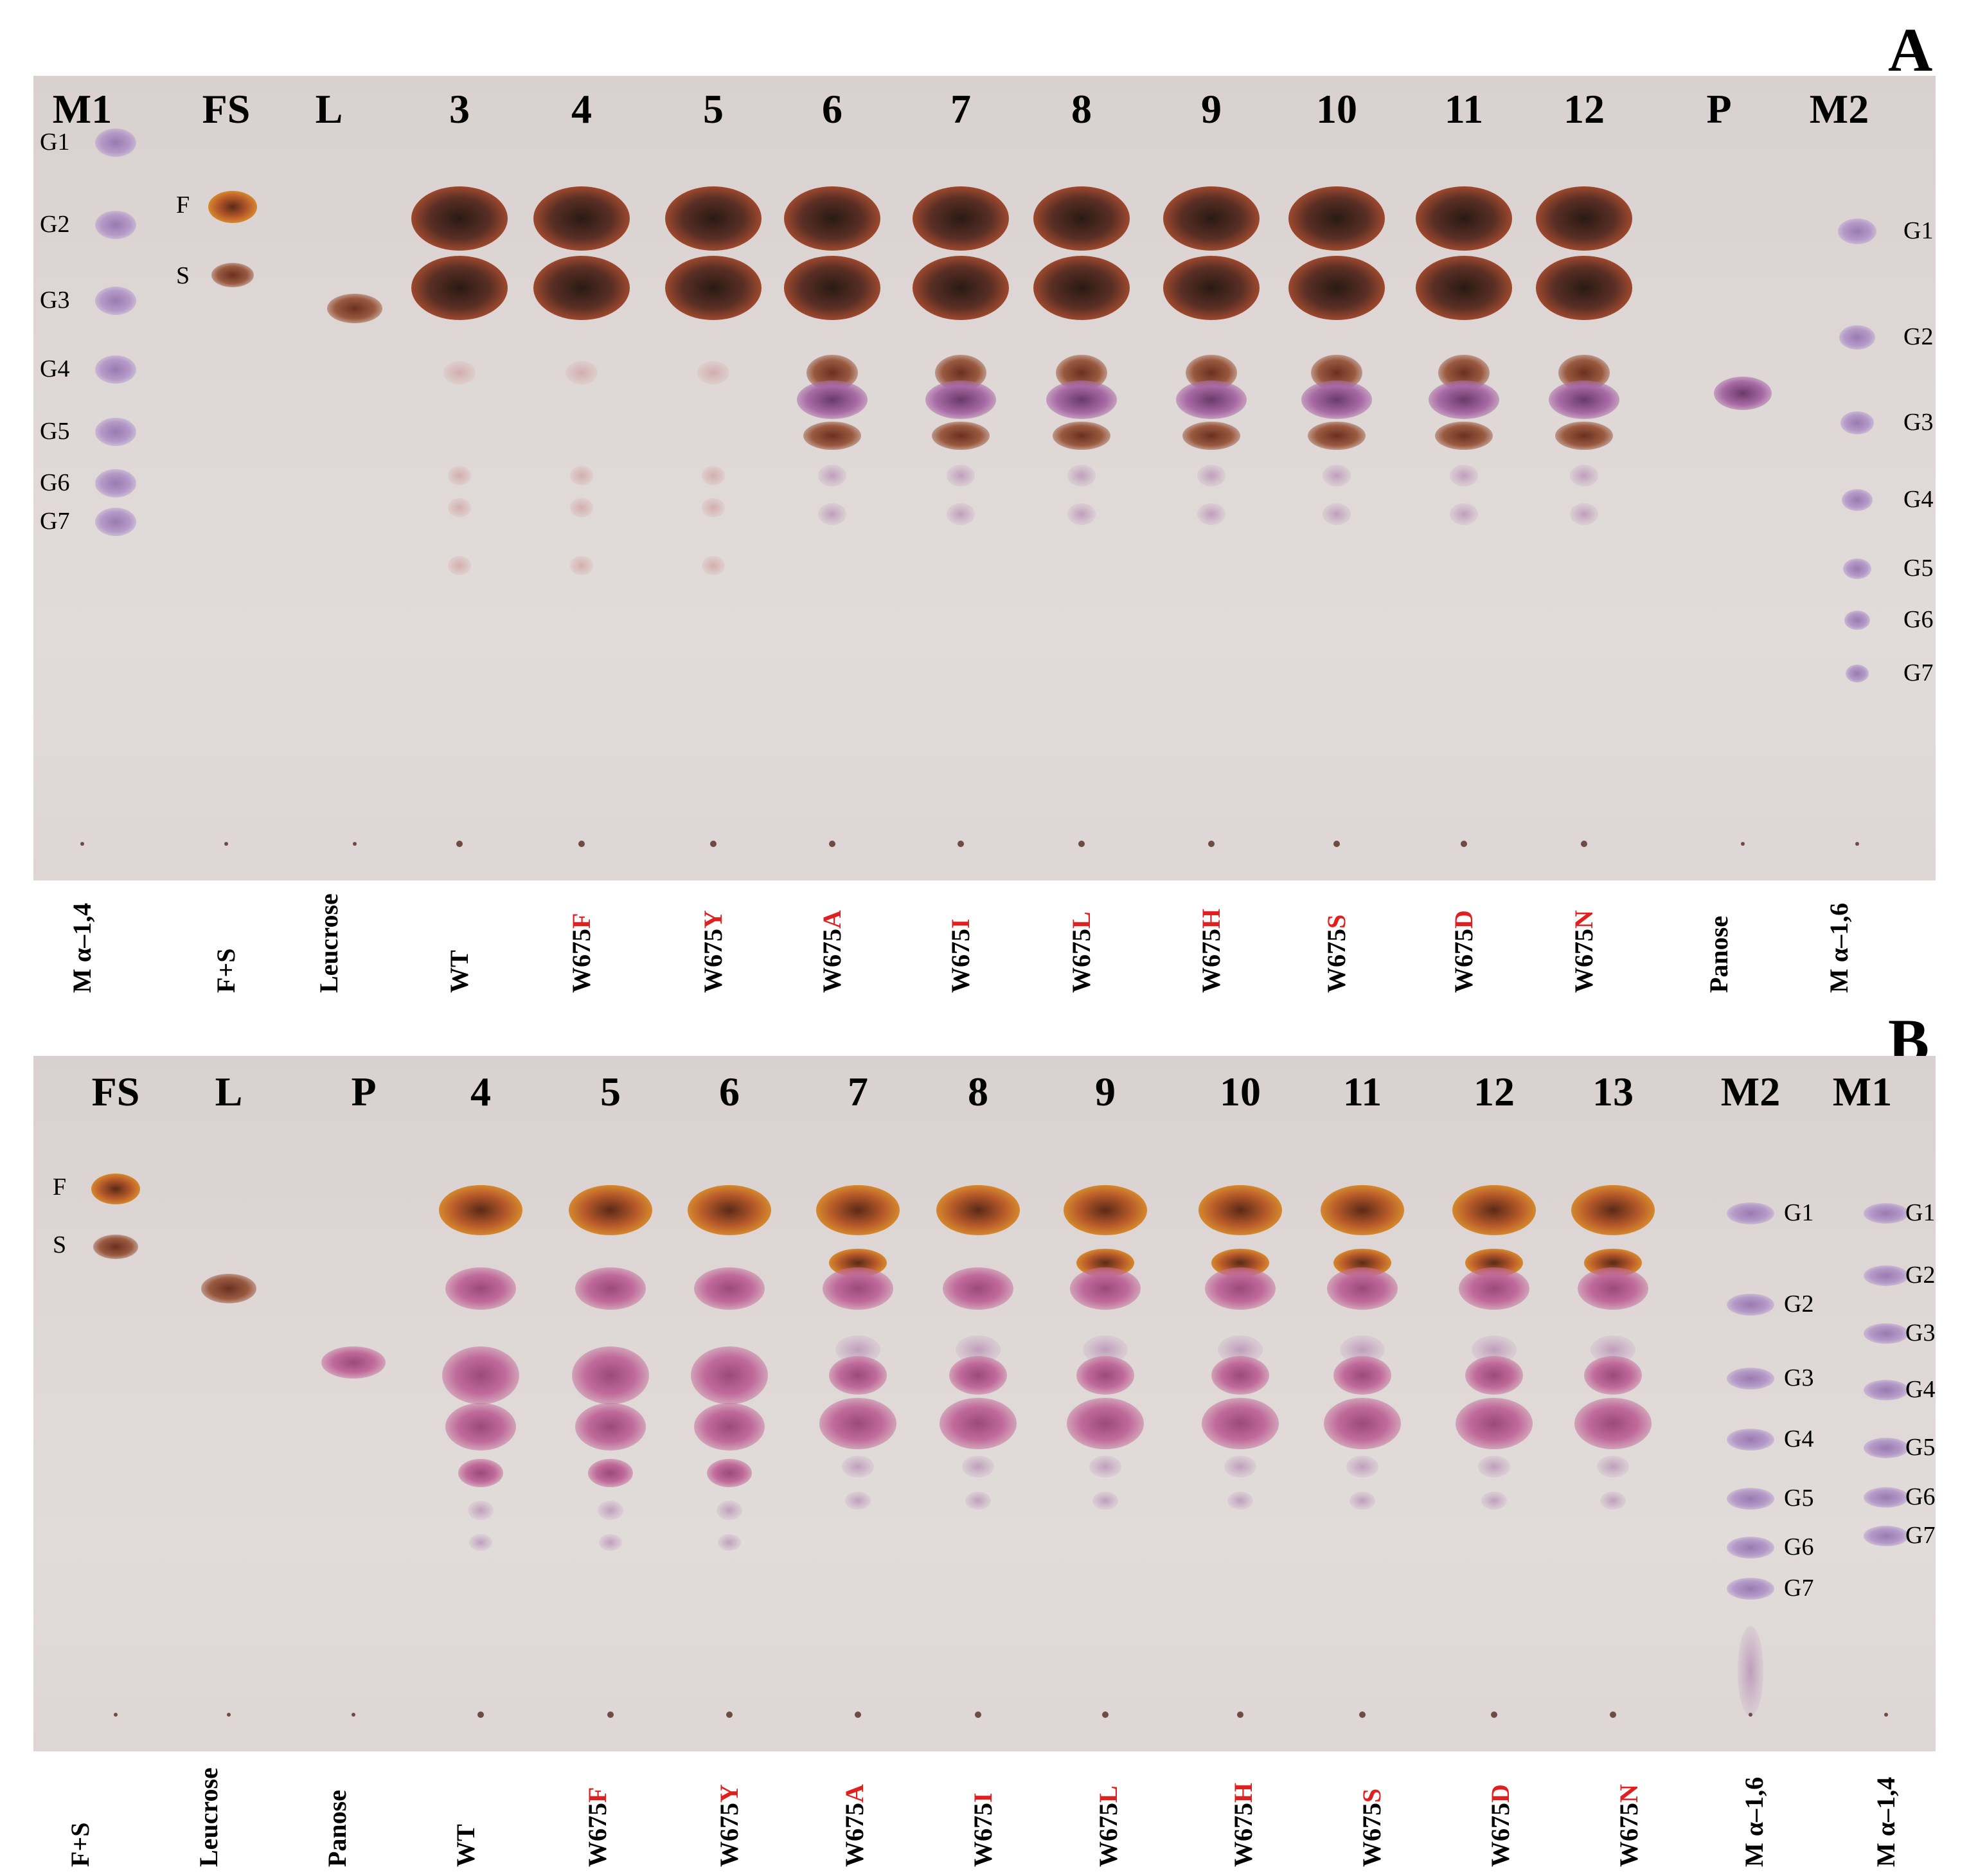 This screenshot has height=1876, width=1969. What do you see at coordinates (1799, 1377) in the screenshot?
I see `std-label-m2: G3` at bounding box center [1799, 1377].